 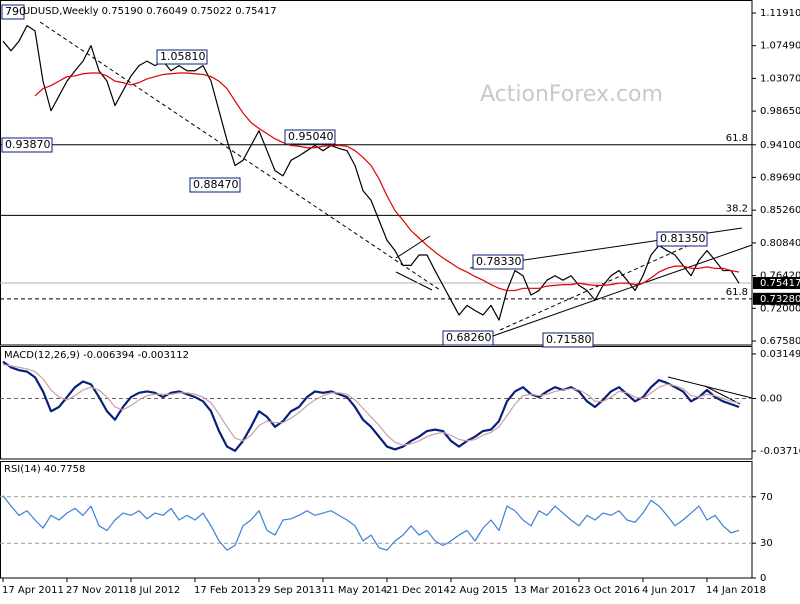 What do you see at coordinates (545, 590) in the screenshot?
I see `x-tick-label: 13 Mar 2016` at bounding box center [545, 590].